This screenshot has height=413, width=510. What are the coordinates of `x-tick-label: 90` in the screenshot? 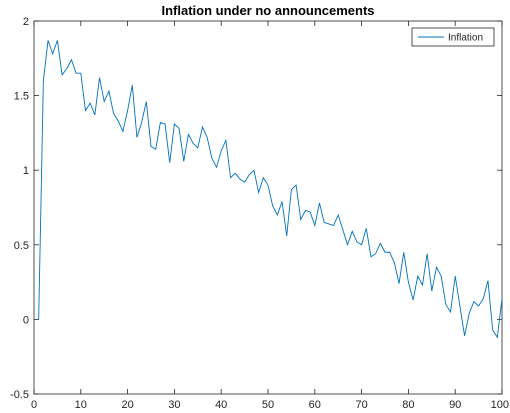 It's located at (455, 405).